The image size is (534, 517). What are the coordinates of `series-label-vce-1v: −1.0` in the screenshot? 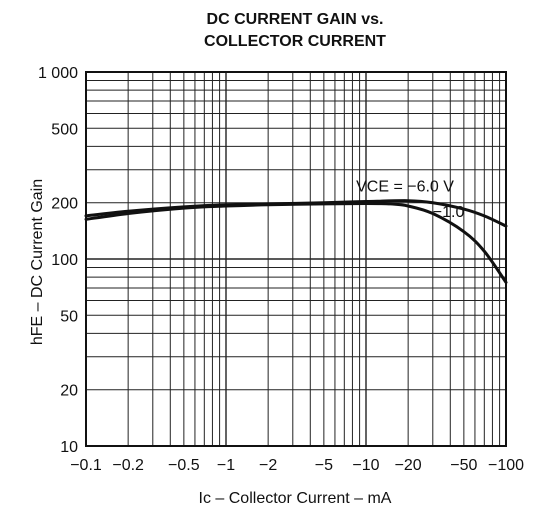 It's located at (449, 212).